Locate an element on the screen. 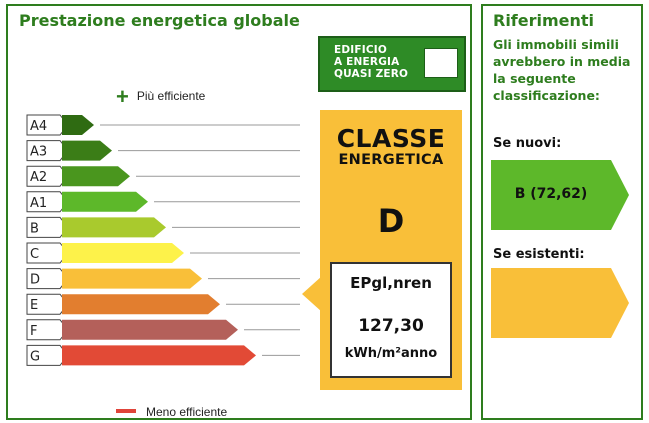 The height and width of the screenshot is (423, 649). nzeb-label-line-1: EDIFICIO is located at coordinates (361, 50).